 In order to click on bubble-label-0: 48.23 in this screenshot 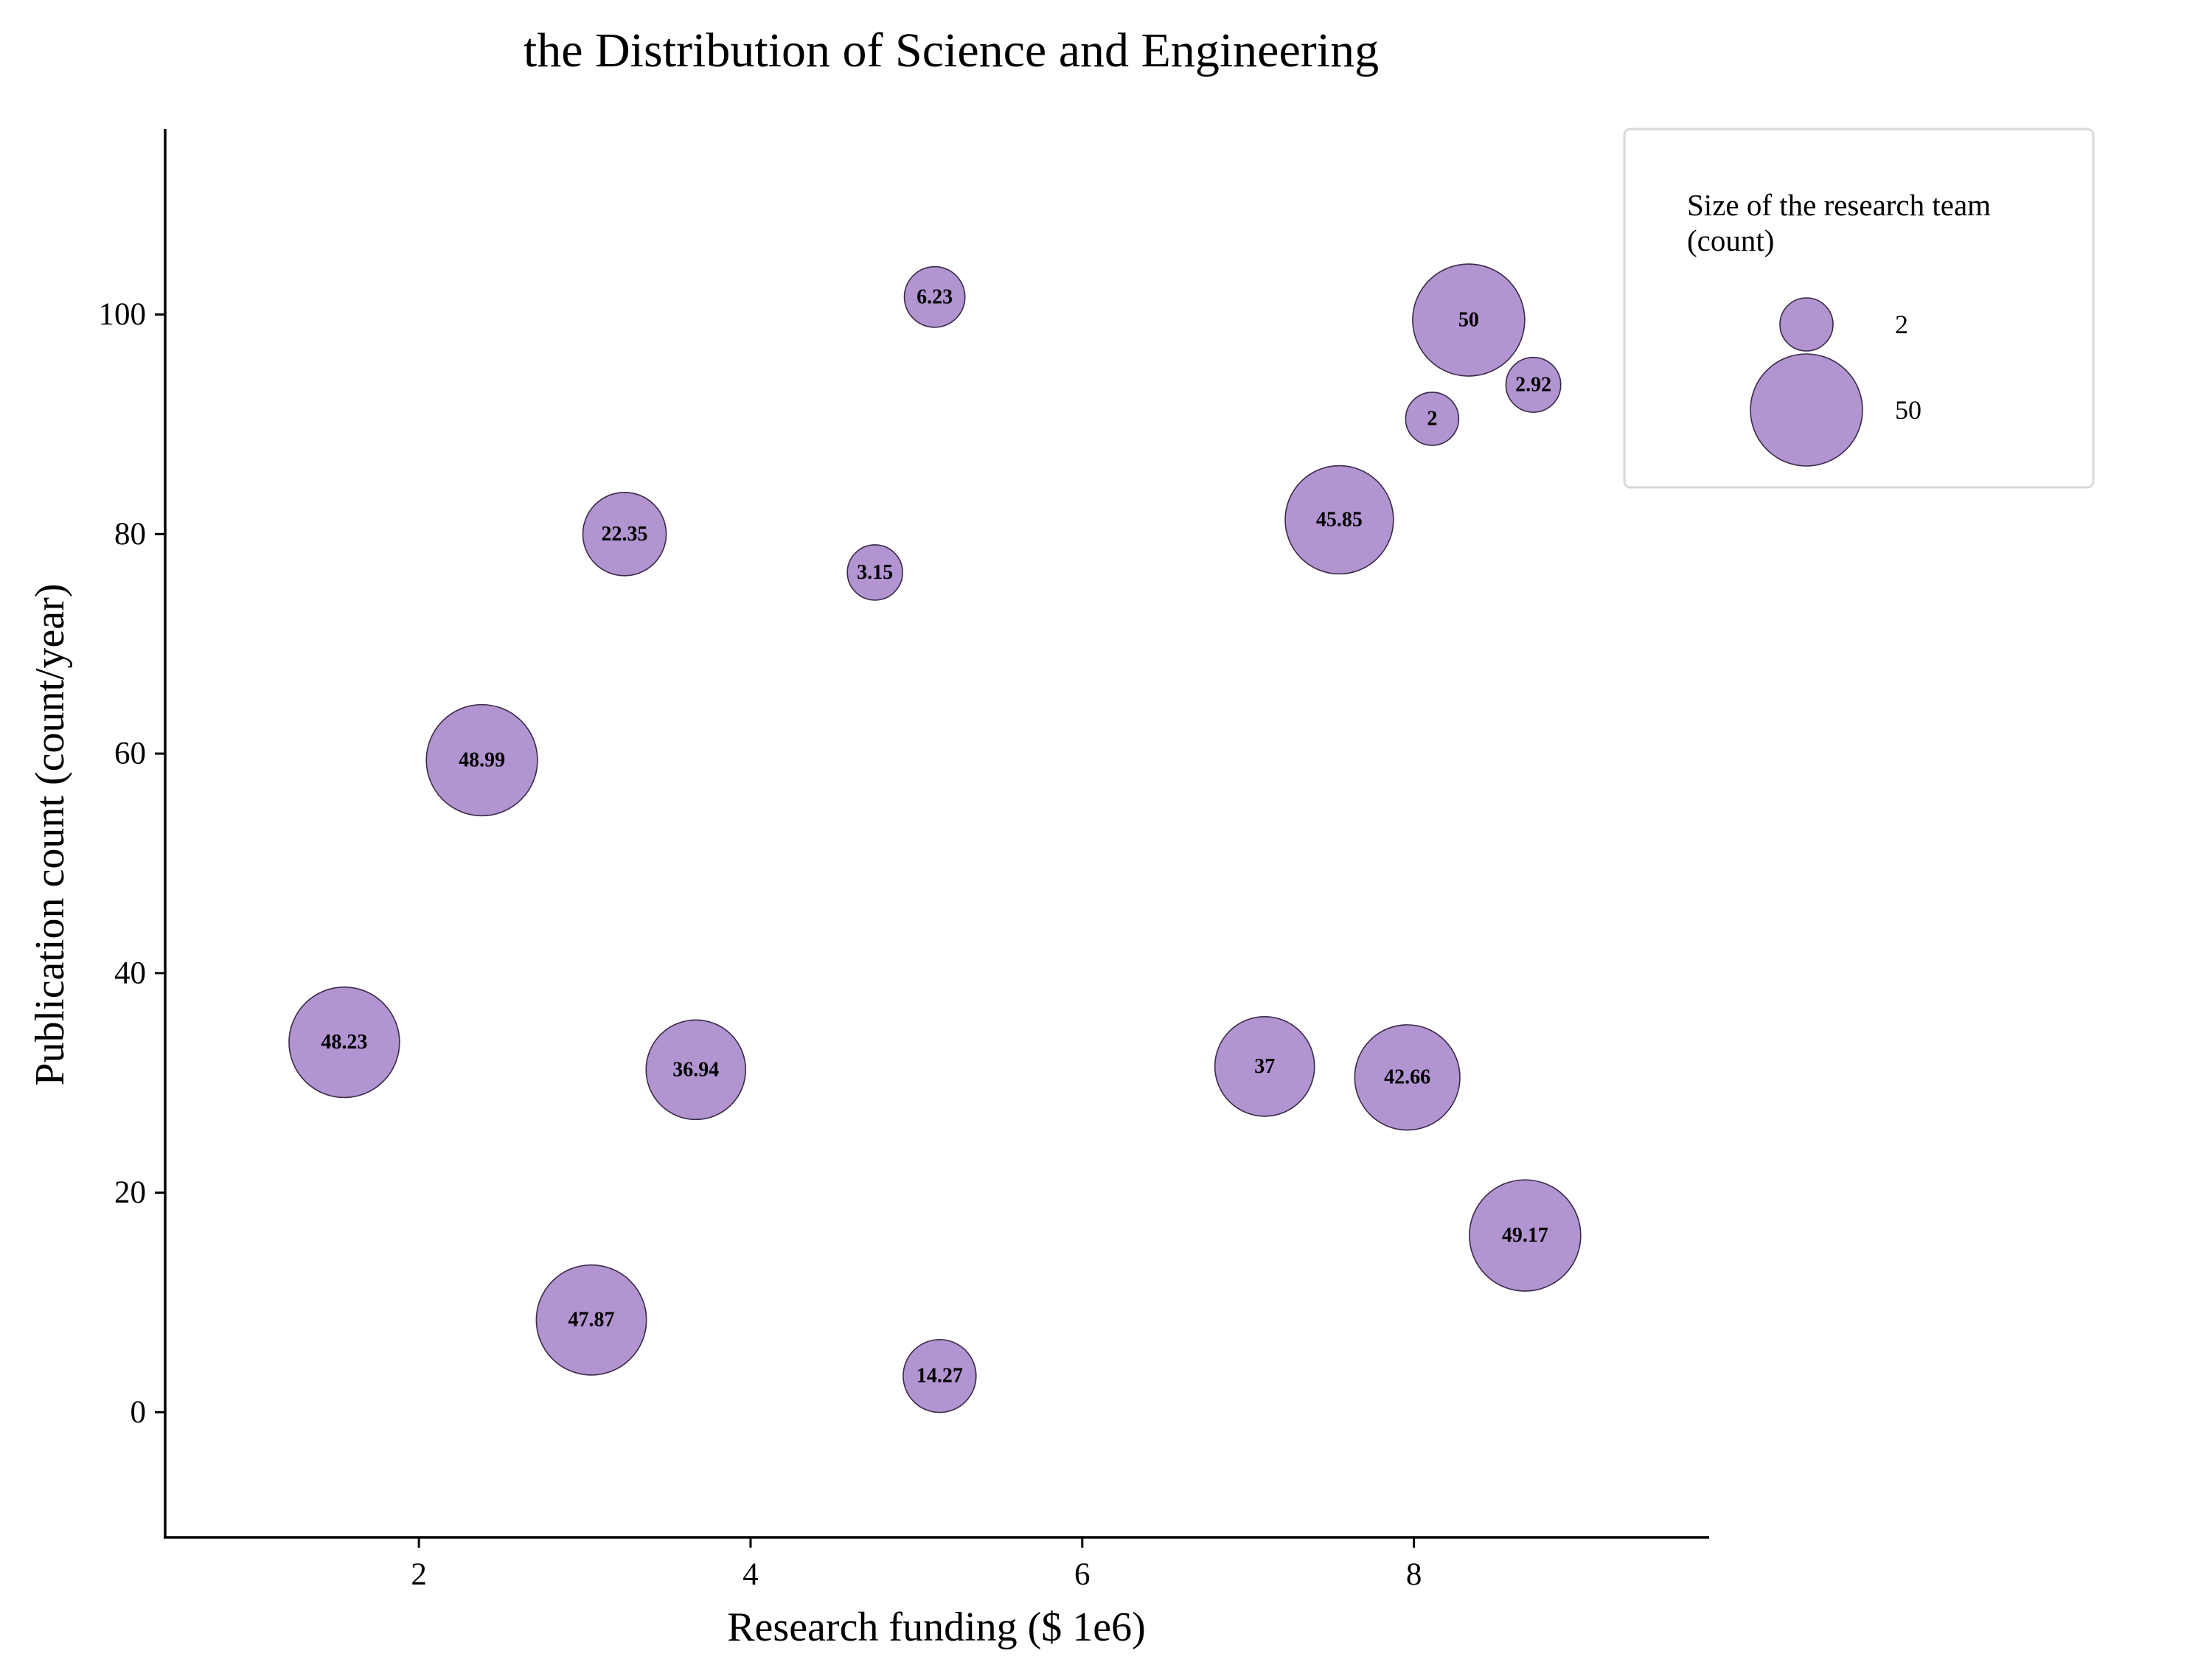, I will do `click(344, 1042)`.